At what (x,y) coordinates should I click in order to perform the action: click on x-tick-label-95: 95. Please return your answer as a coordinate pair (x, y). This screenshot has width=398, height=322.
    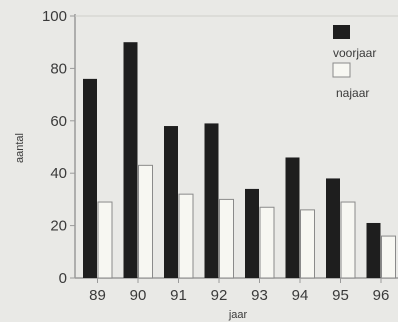
    Looking at the image, I should click on (340, 295).